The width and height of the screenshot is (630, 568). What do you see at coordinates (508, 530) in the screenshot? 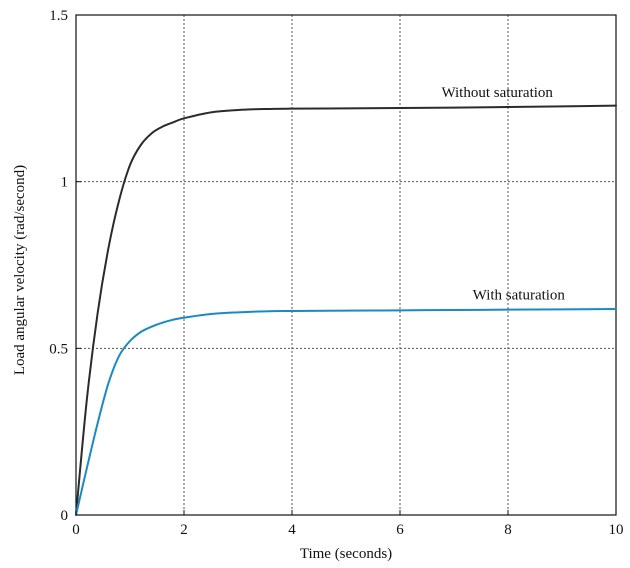
I see `x-tick-label: 8` at bounding box center [508, 530].